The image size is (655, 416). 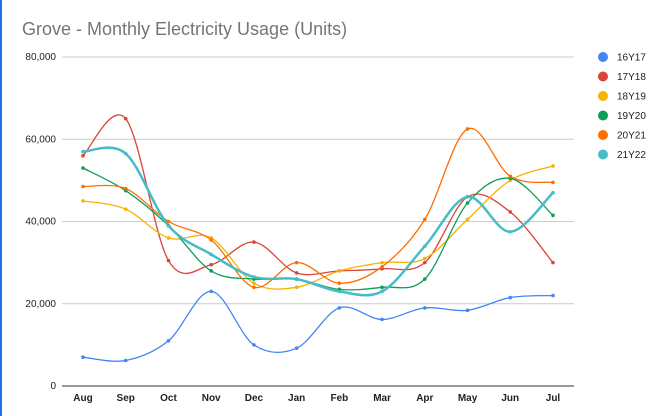 What do you see at coordinates (622, 106) in the screenshot?
I see `legend: 16Y17 17Y18 18Y19 19Y20 20Y21 21Y22` at bounding box center [622, 106].